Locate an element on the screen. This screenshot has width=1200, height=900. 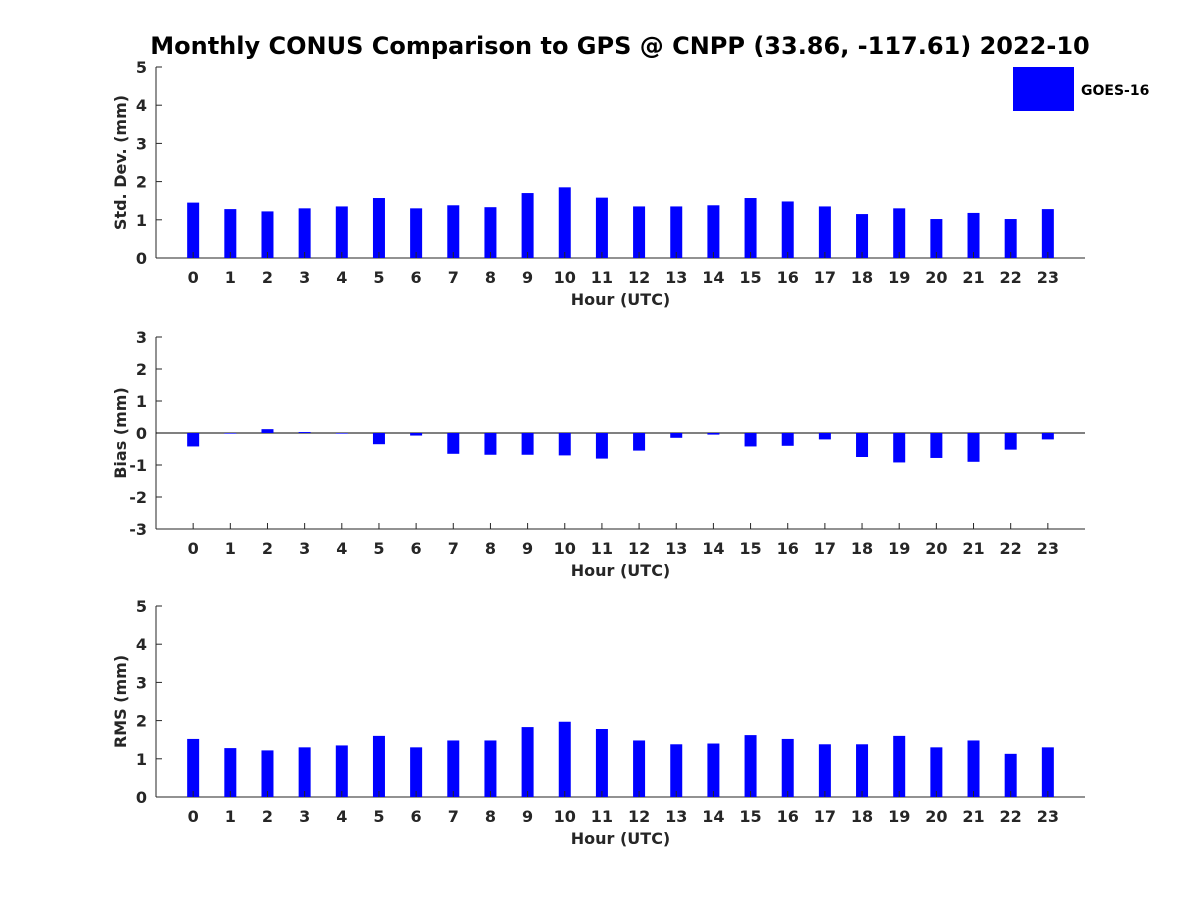
x-tick-label: 9 is located at coordinates (527, 548).